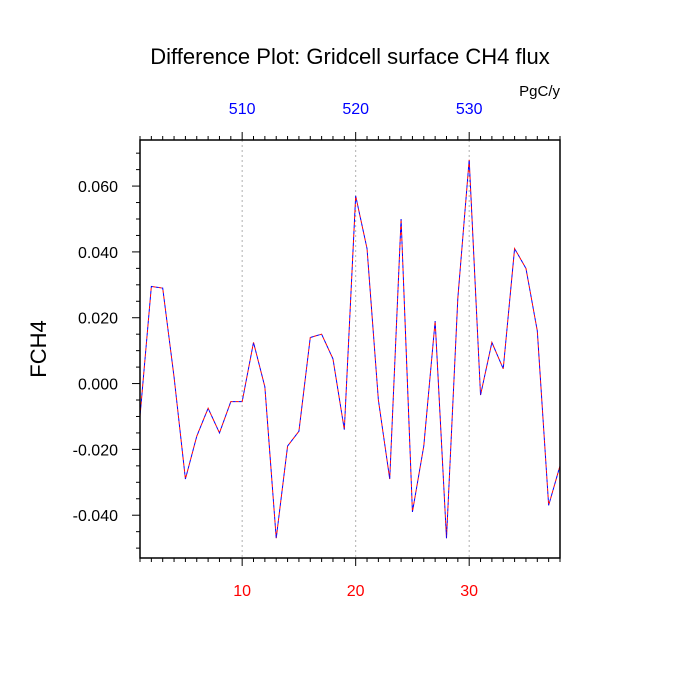  Describe the element at coordinates (98, 187) in the screenshot. I see `y-tick-label: 0.060` at that location.